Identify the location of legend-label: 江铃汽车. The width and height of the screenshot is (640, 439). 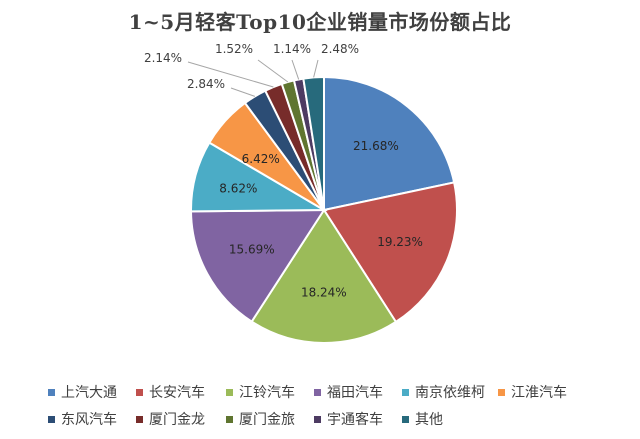
(267, 393).